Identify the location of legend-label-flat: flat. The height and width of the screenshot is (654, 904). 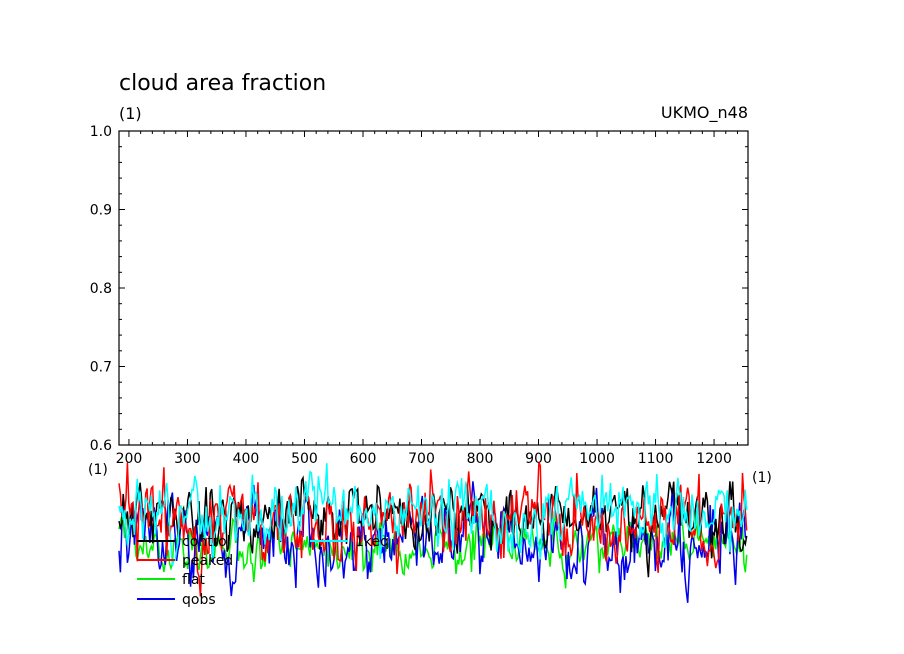
(193, 580).